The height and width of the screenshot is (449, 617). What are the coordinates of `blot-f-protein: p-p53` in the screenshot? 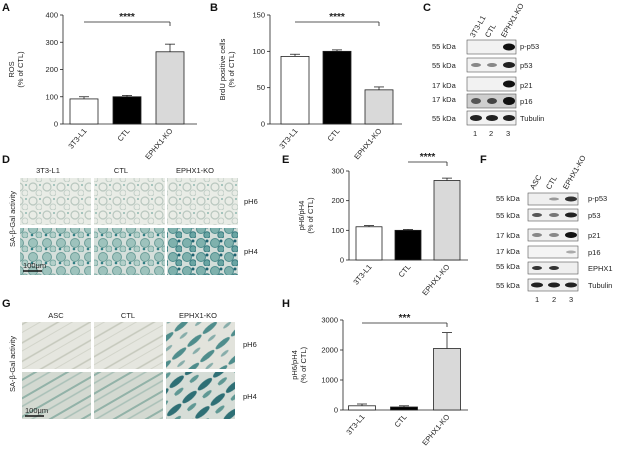 It's located at (597, 198).